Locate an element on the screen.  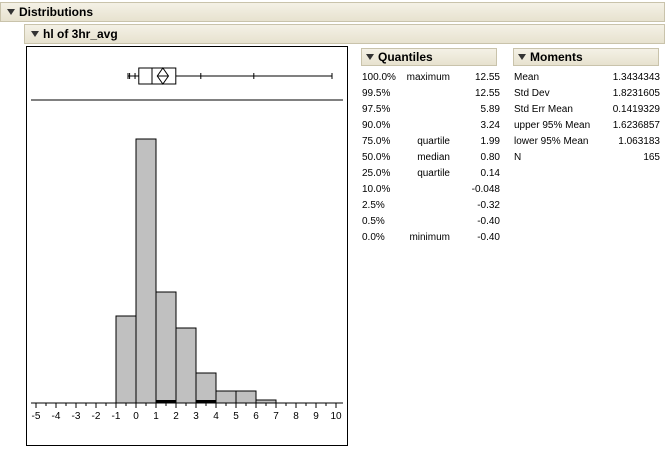
x-tick-label: -5 is located at coordinates (36, 416).